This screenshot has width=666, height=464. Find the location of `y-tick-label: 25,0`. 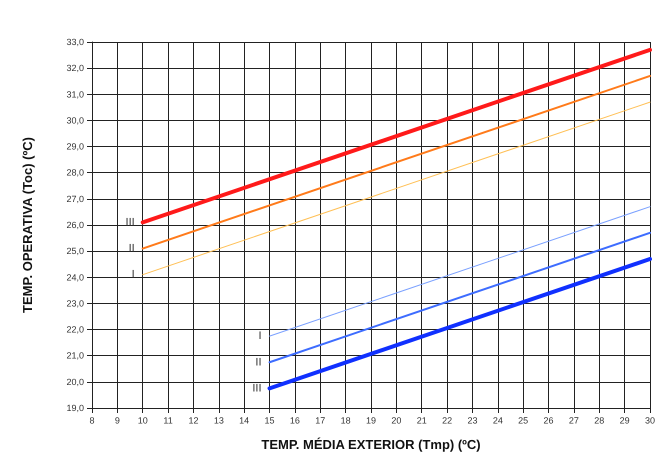

y-tick-label: 25,0 is located at coordinates (75, 251).